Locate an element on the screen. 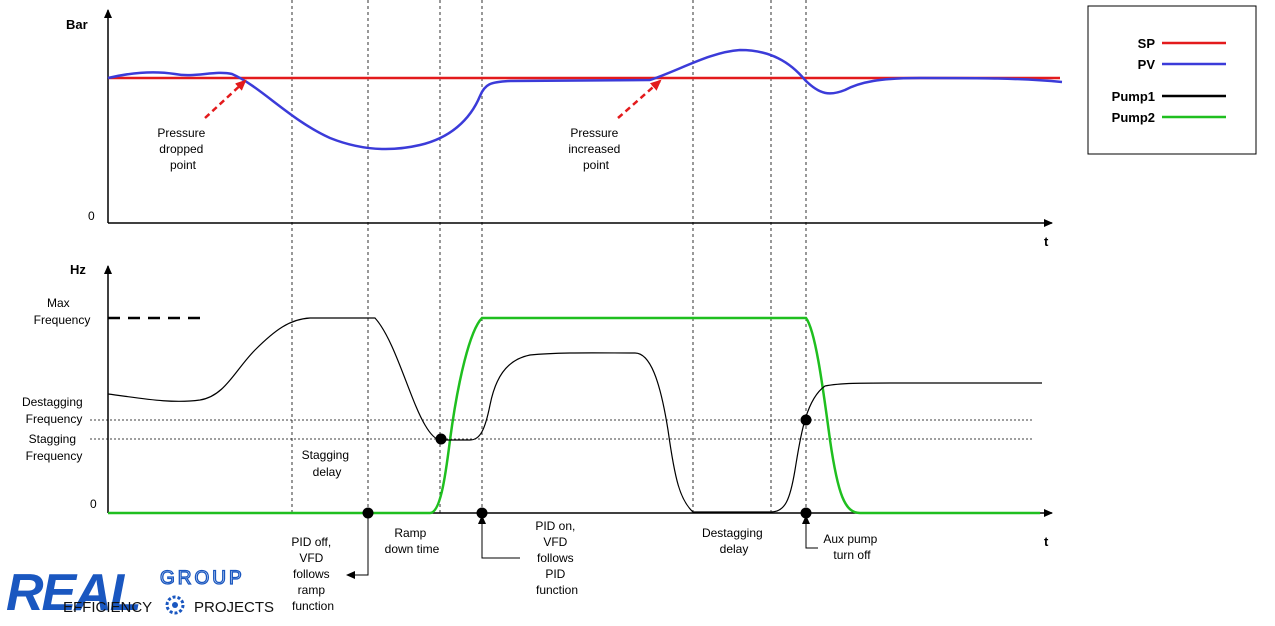 This screenshot has height=626, width=1275. pressure-increased-annotation: Pressure increased point is located at coordinates (595, 149).